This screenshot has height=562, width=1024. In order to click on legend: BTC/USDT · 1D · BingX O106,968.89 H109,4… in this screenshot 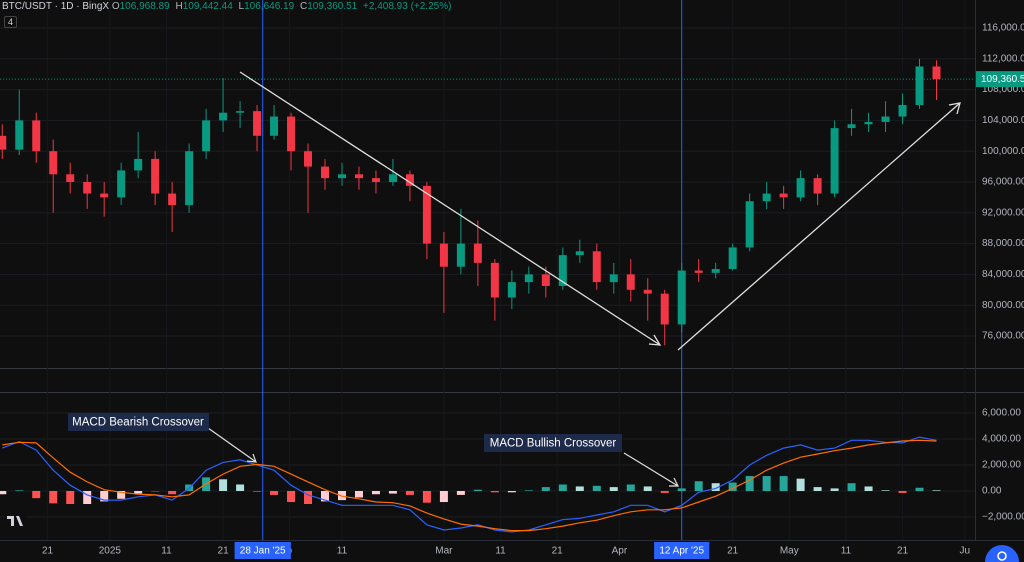, I will do `click(228, 6)`.